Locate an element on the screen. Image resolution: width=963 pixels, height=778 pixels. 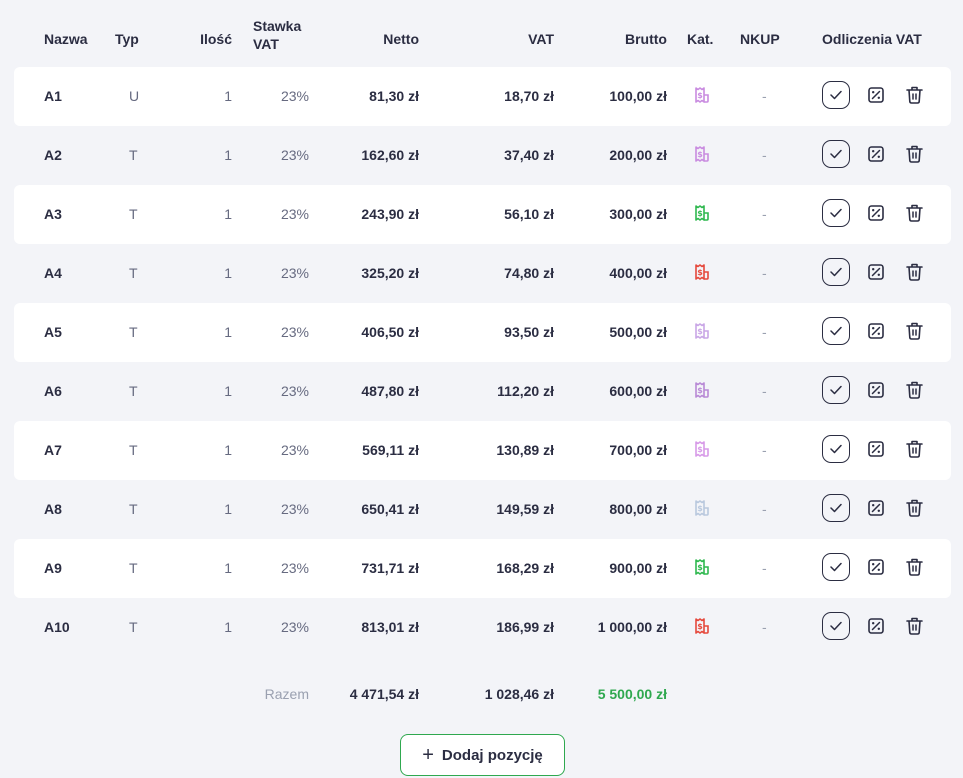
item-name: A3 is located at coordinates (53, 214).